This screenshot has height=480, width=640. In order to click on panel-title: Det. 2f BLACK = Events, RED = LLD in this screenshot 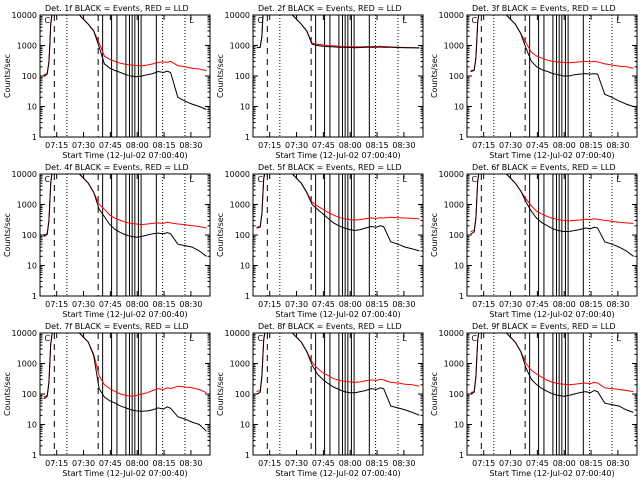, I will do `click(330, 8)`.